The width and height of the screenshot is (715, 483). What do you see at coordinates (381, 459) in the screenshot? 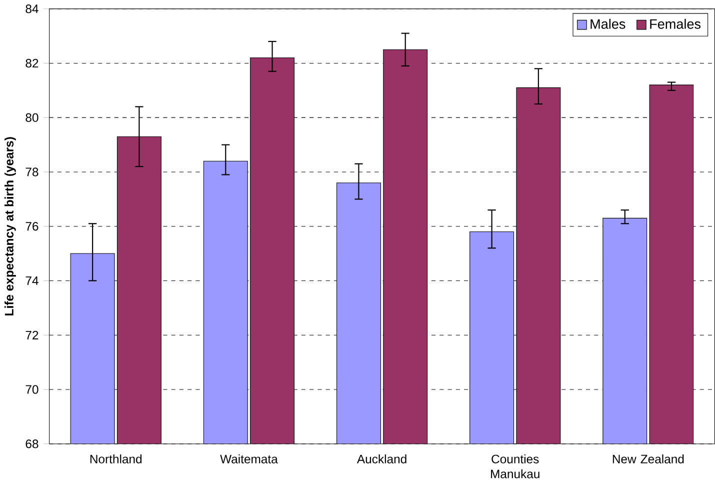
I see `x-tick-label: Auckland` at bounding box center [381, 459].